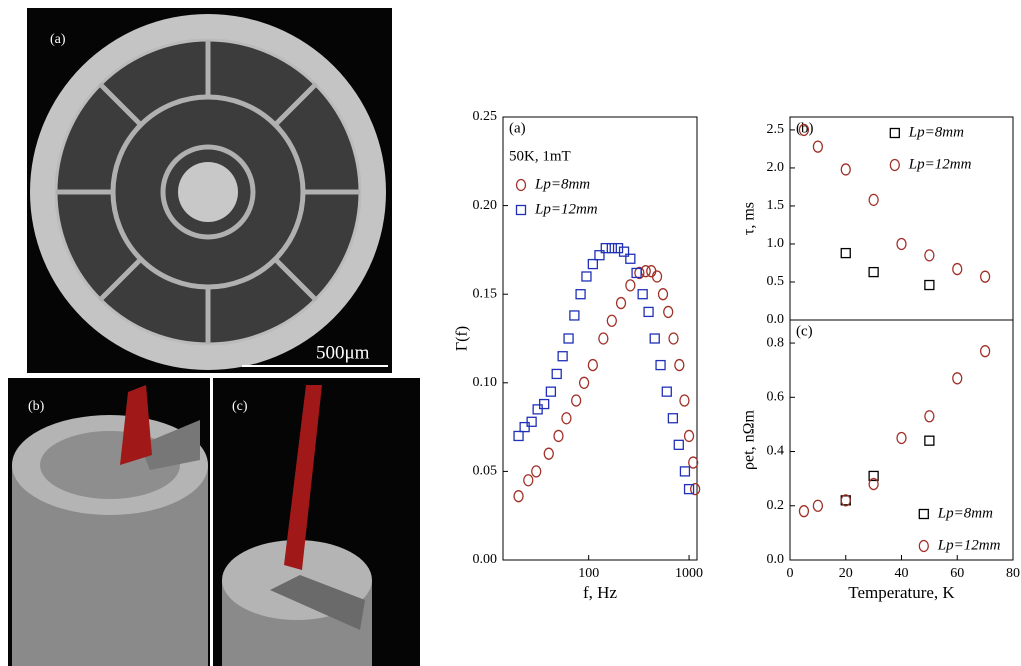  What do you see at coordinates (776, 243) in the screenshot?
I see `y-tick-label: 1.0` at bounding box center [776, 243].